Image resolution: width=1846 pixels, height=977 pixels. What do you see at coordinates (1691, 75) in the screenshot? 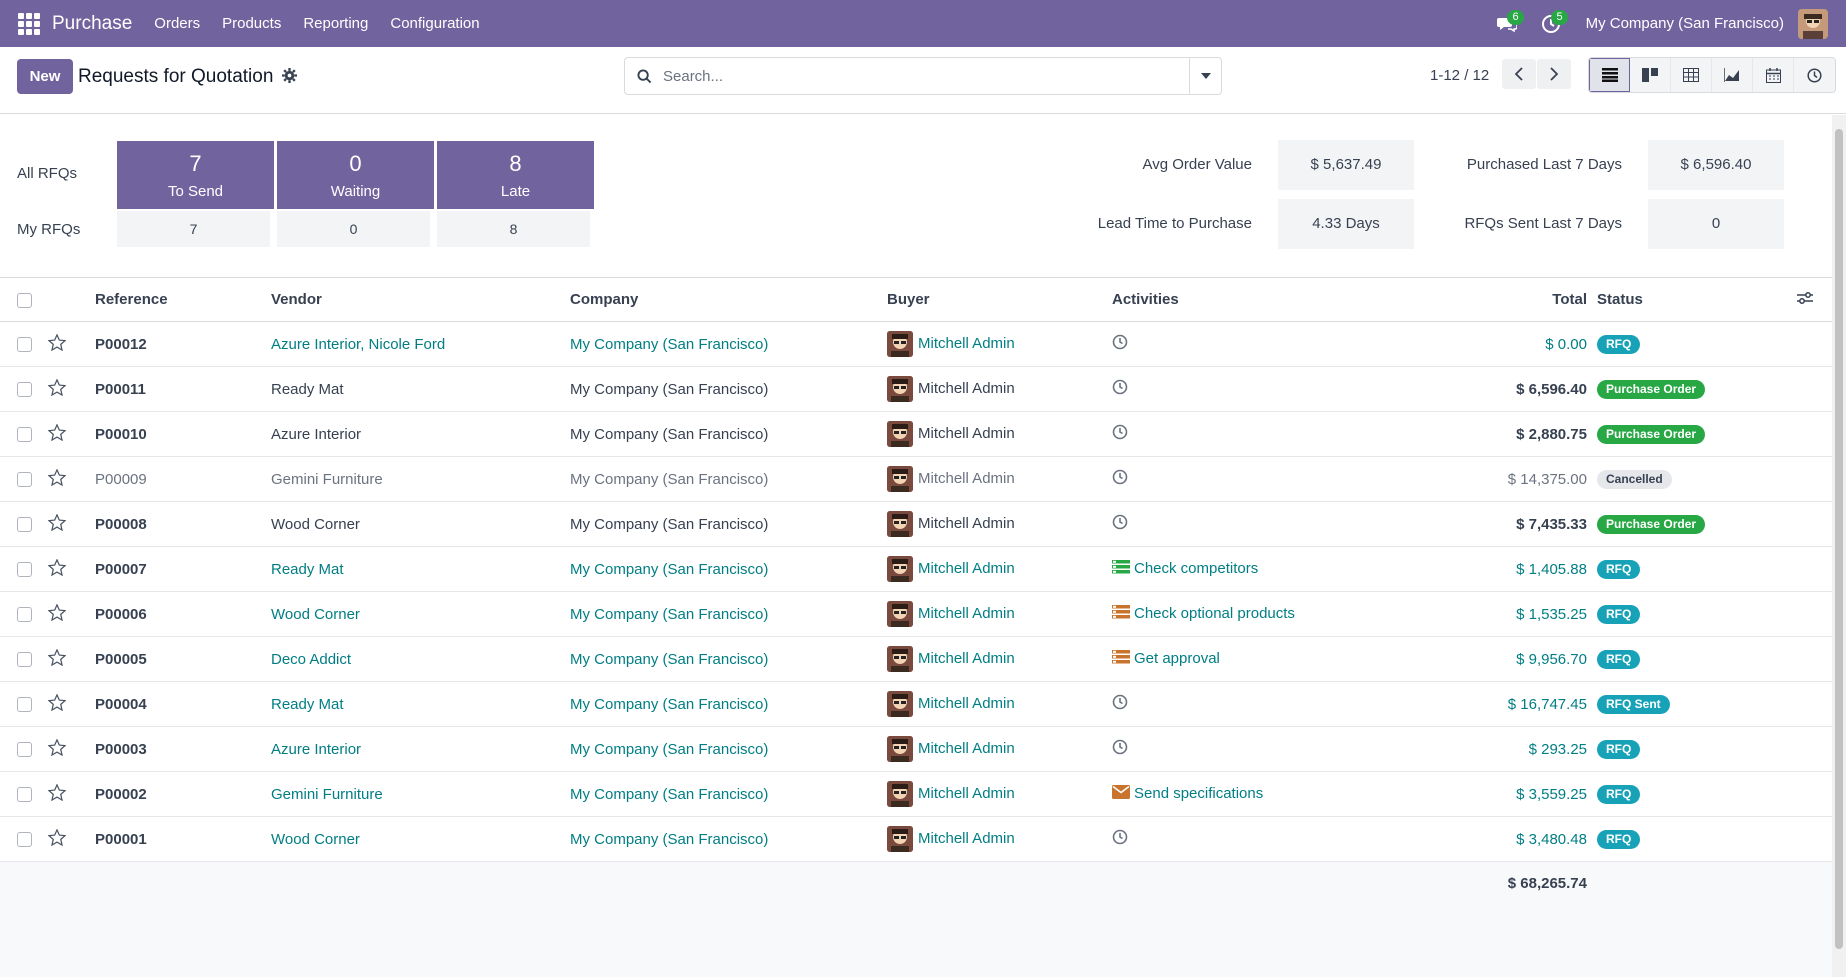
I see `pivot-view-button` at bounding box center [1691, 75].